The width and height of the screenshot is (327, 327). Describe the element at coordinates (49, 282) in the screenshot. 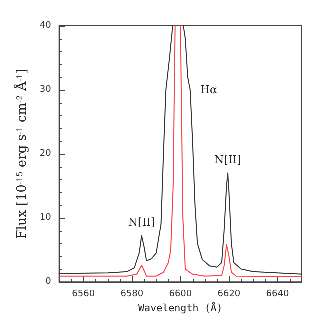

I see `y-tick-label: 0` at that location.